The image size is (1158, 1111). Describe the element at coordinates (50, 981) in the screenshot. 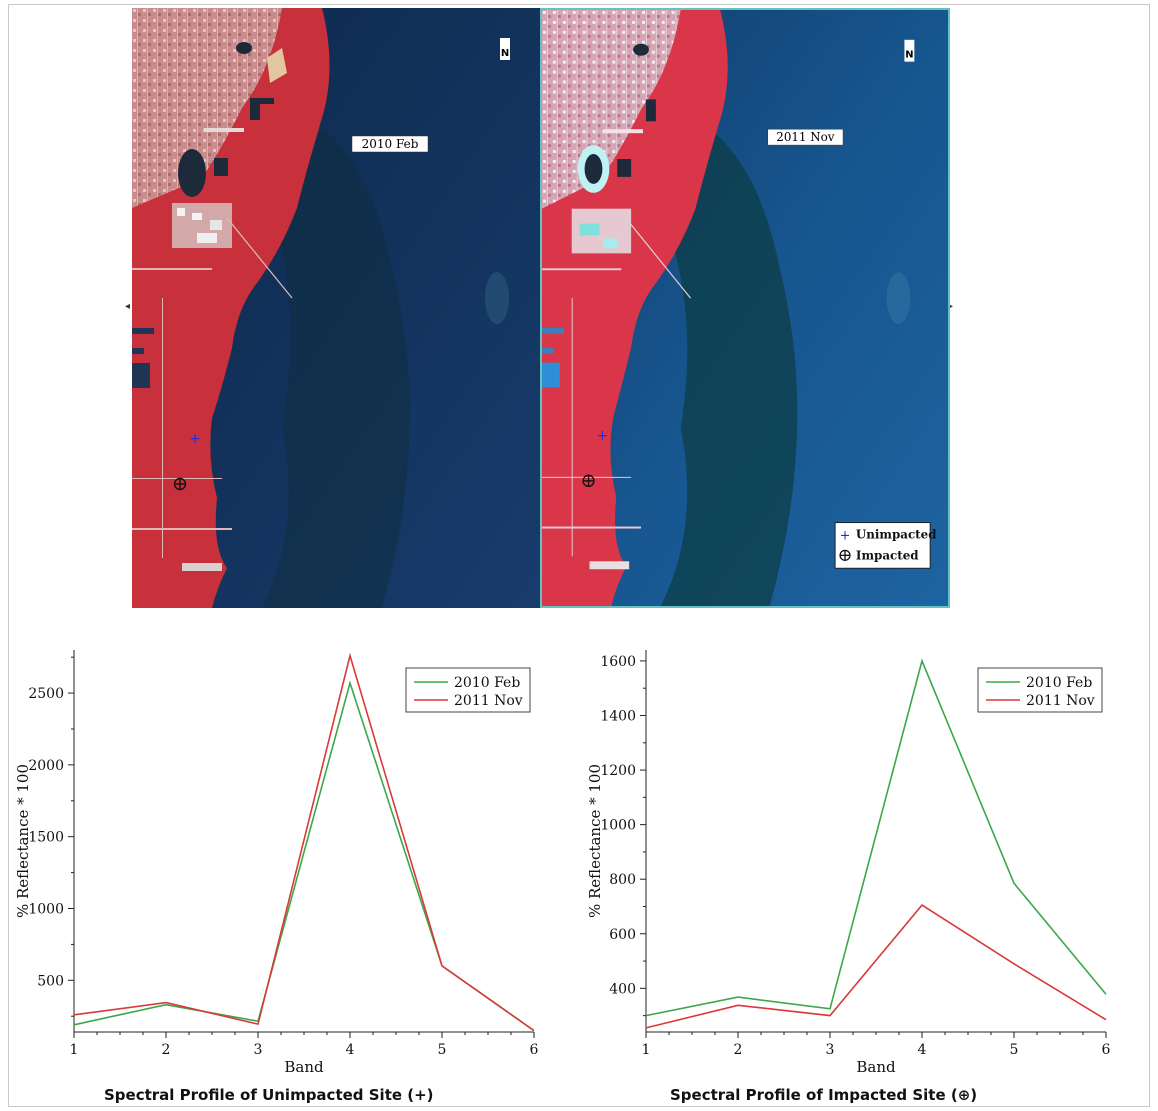

I see `y-tick-label: 500` at that location.